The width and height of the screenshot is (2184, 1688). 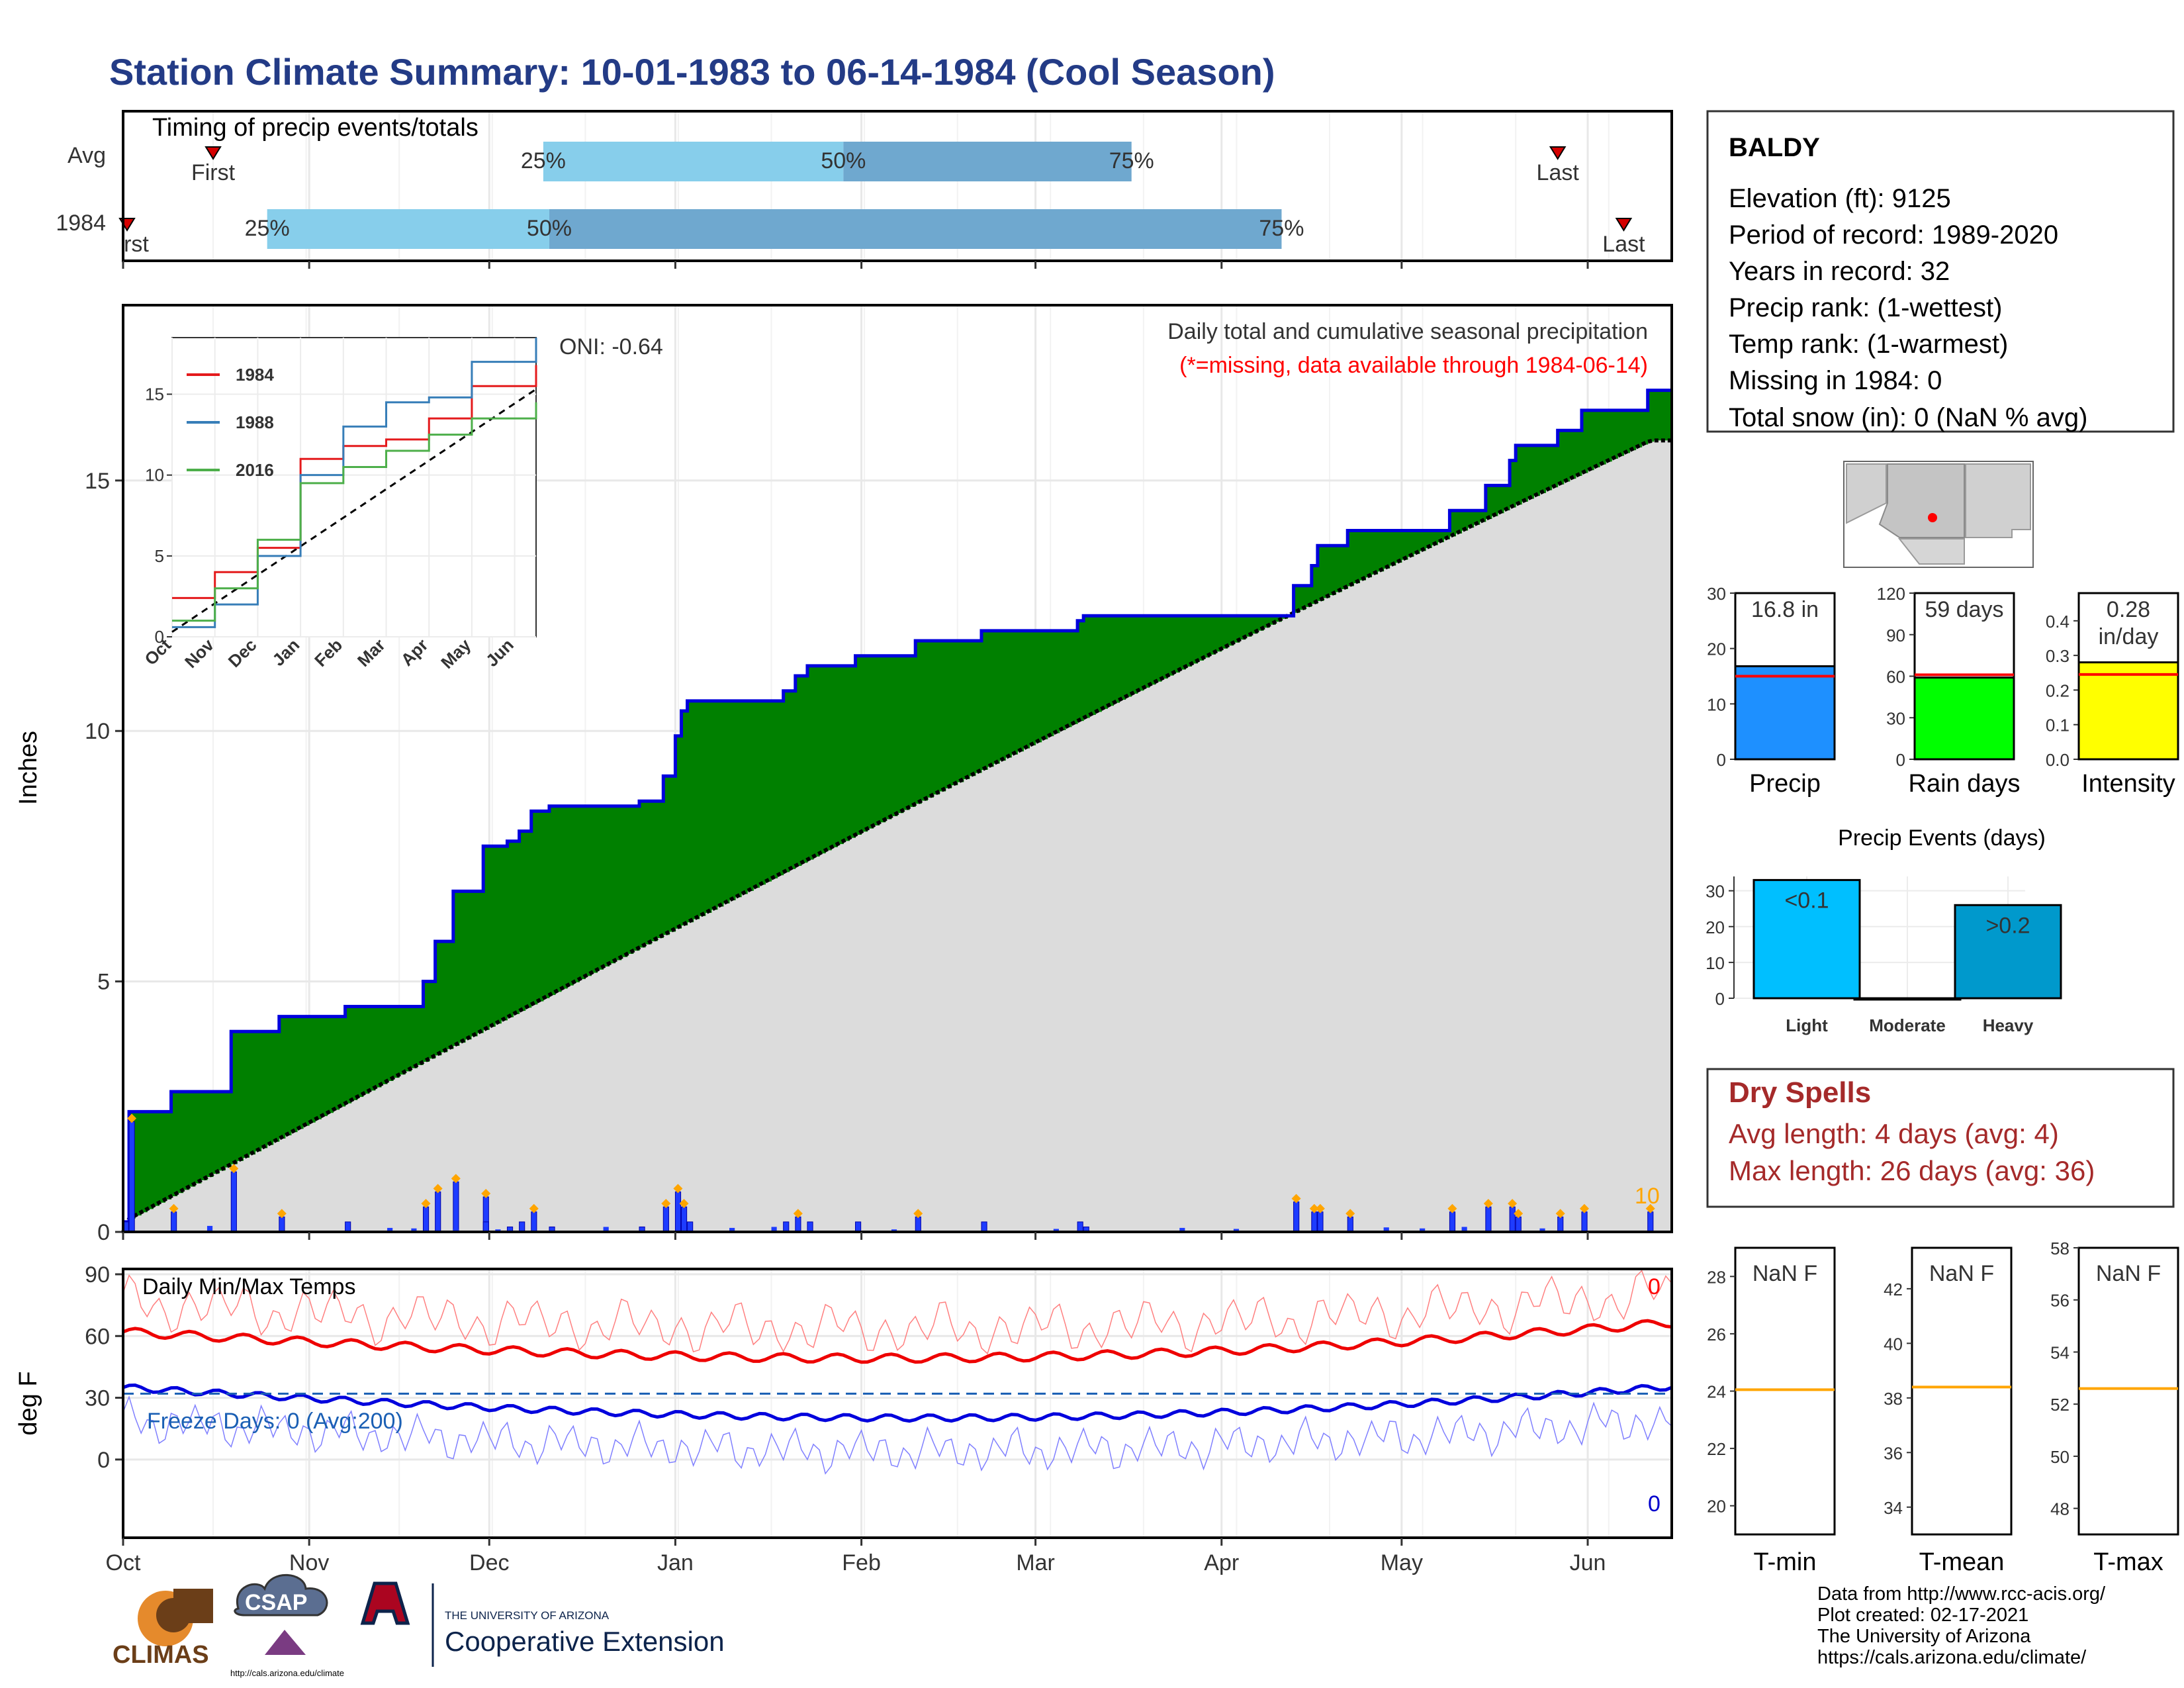 I want to click on station-line: Elevation (ft): 9125, so click(x=1840, y=198).